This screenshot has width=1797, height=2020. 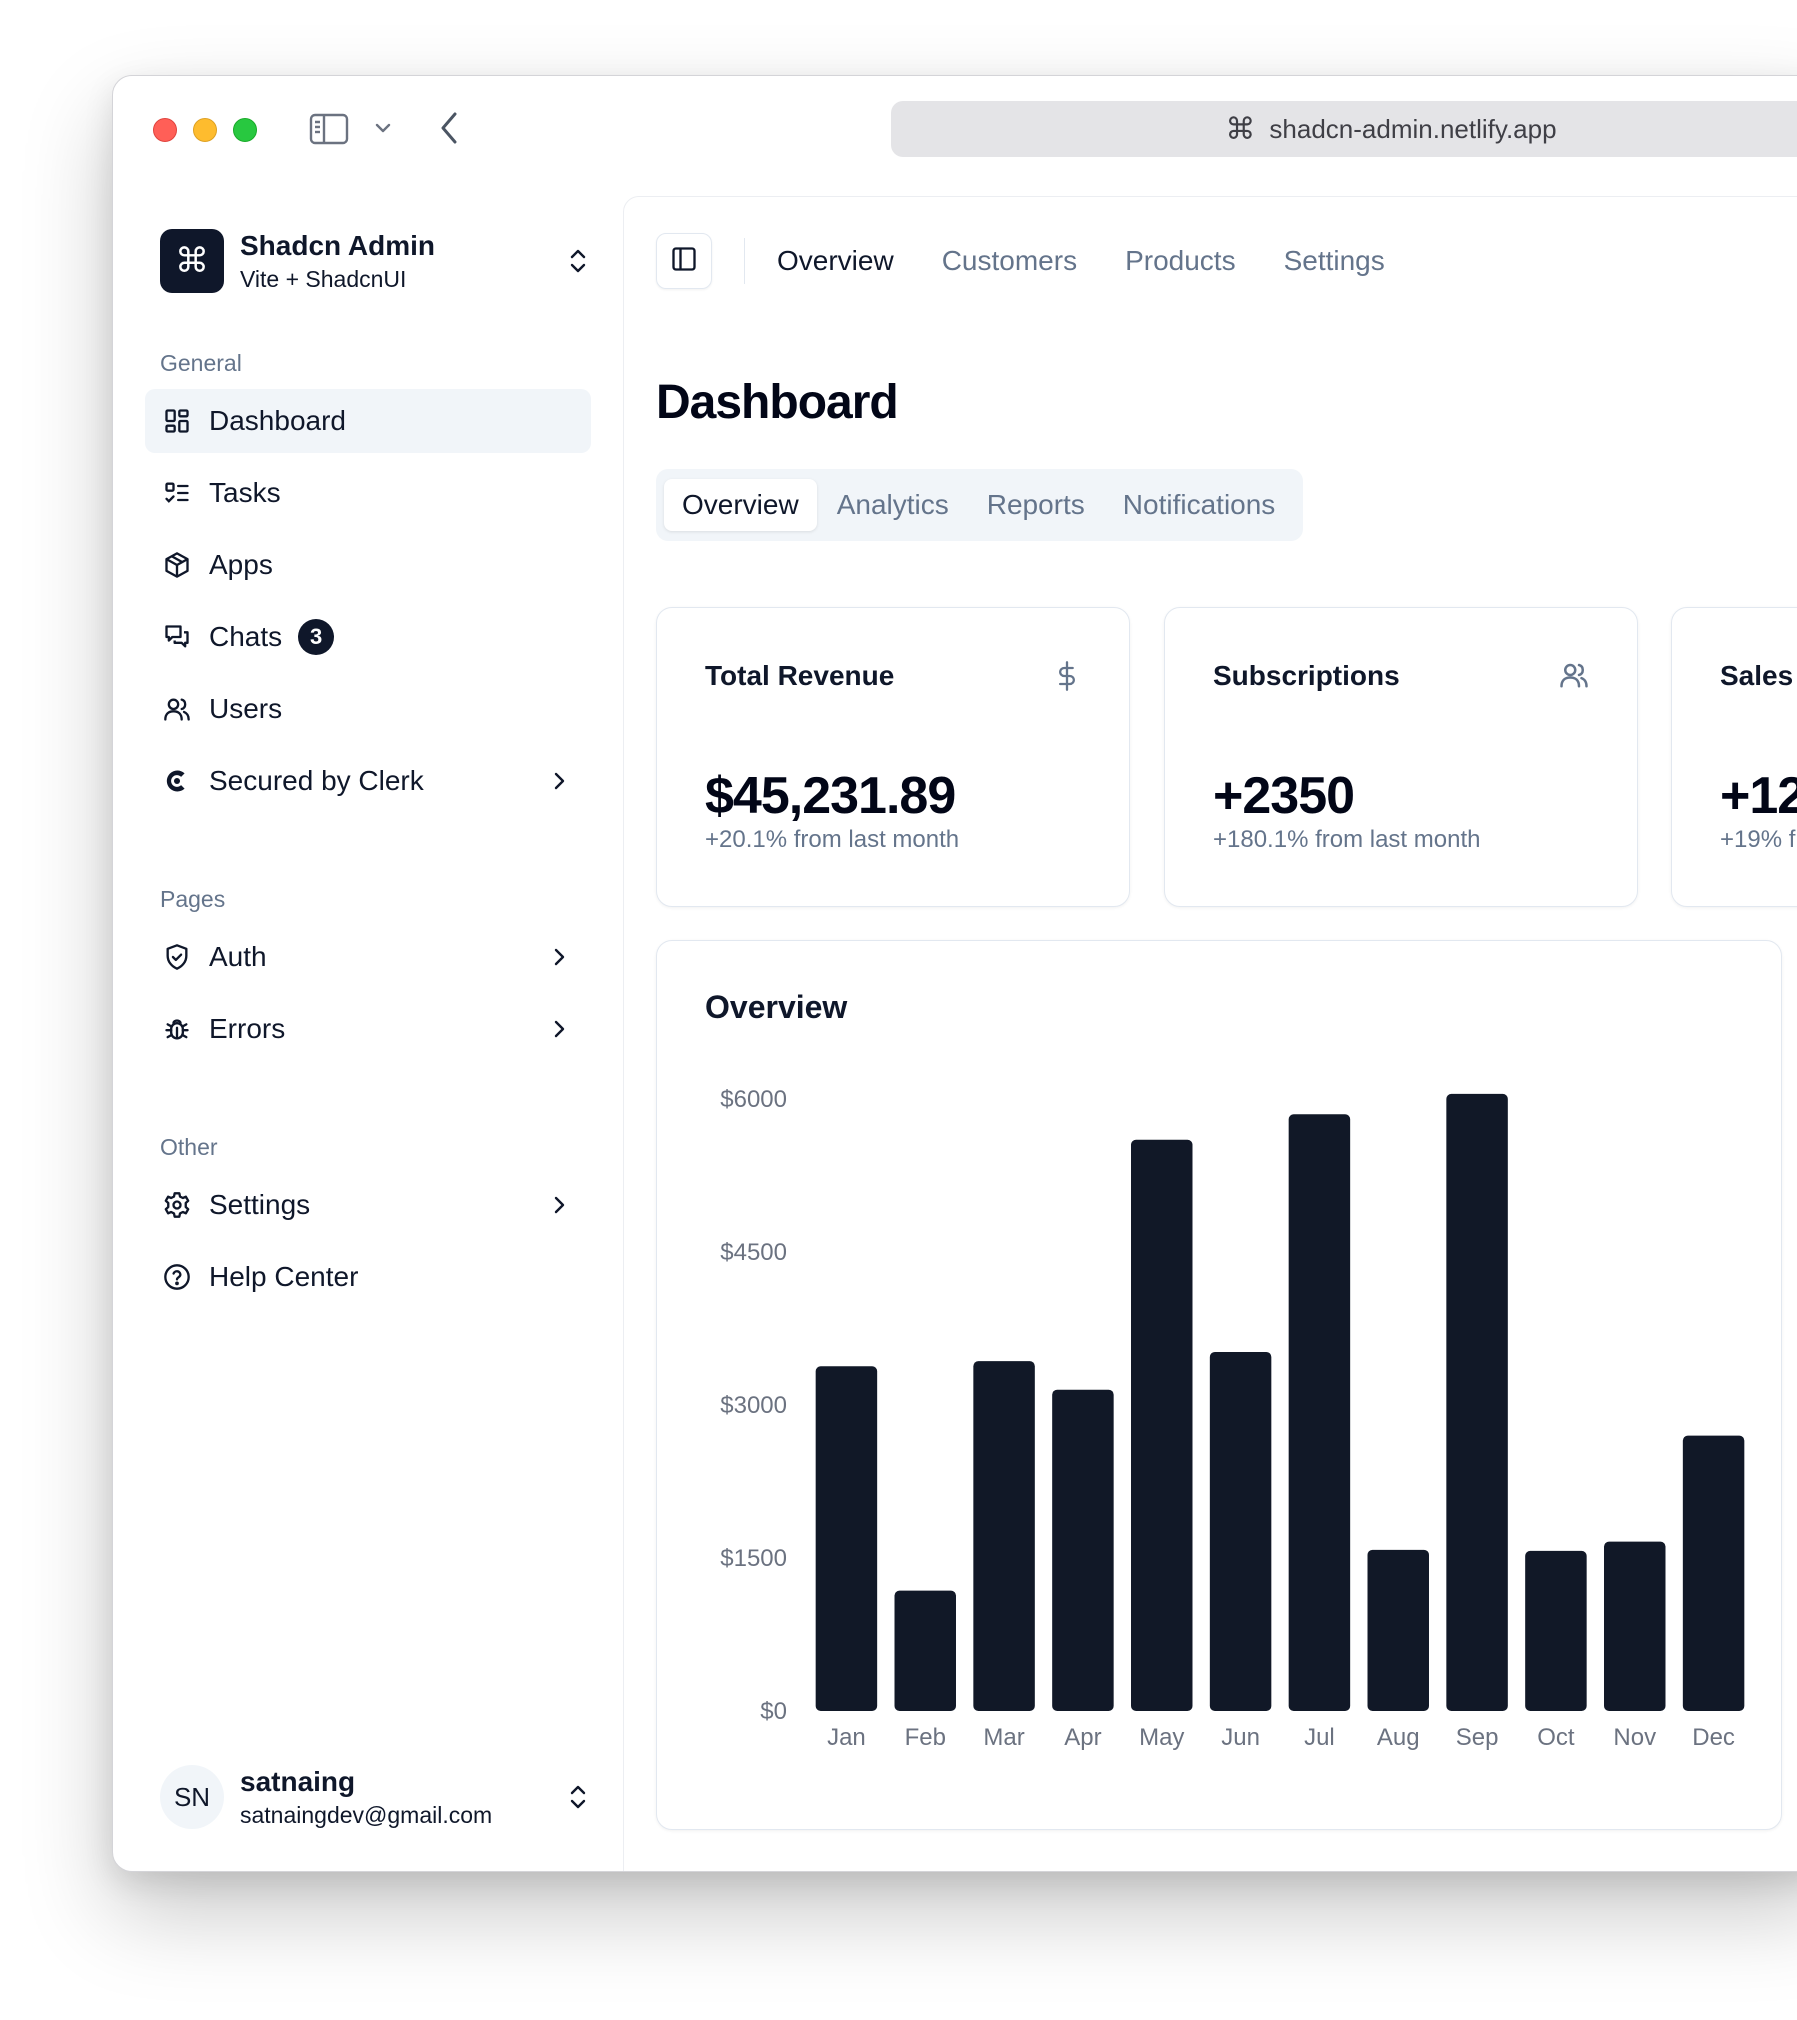 What do you see at coordinates (316, 780) in the screenshot?
I see `sidebar-item-label: Secured by Clerk` at bounding box center [316, 780].